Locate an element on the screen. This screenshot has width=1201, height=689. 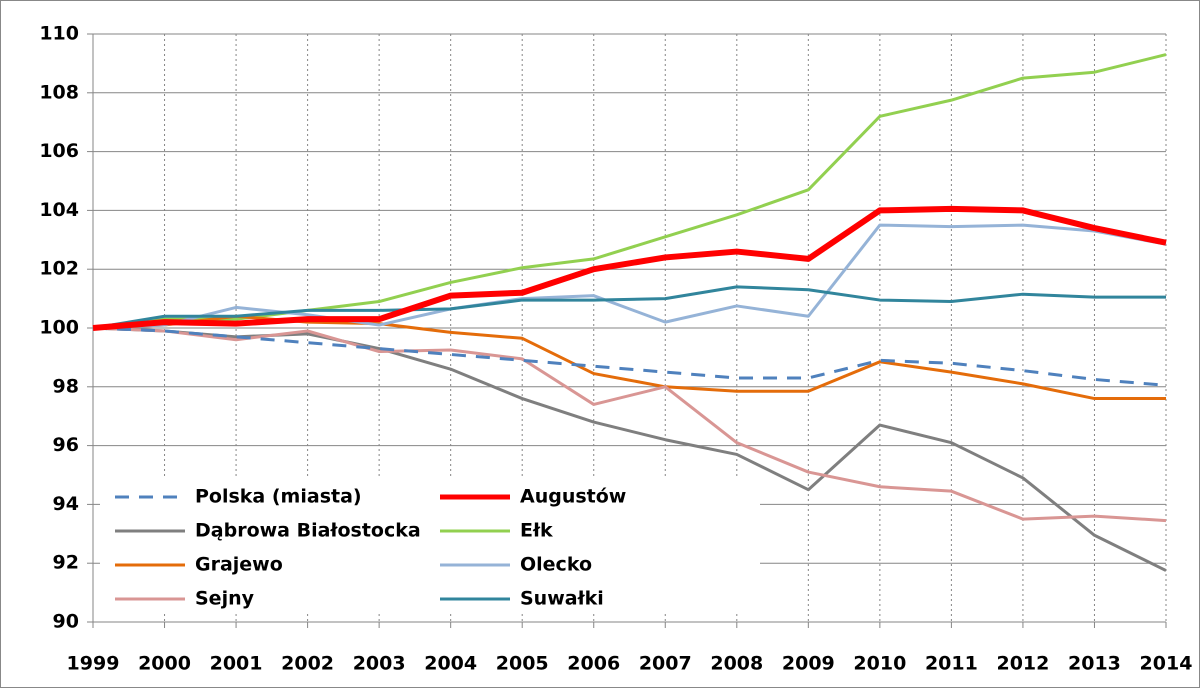
legend-label: Grajewo is located at coordinates (239, 565).